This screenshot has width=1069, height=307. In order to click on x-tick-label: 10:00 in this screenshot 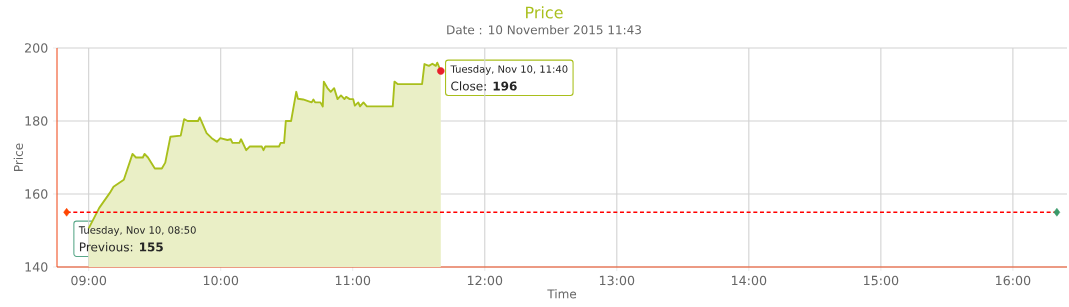, I will do `click(221, 280)`.